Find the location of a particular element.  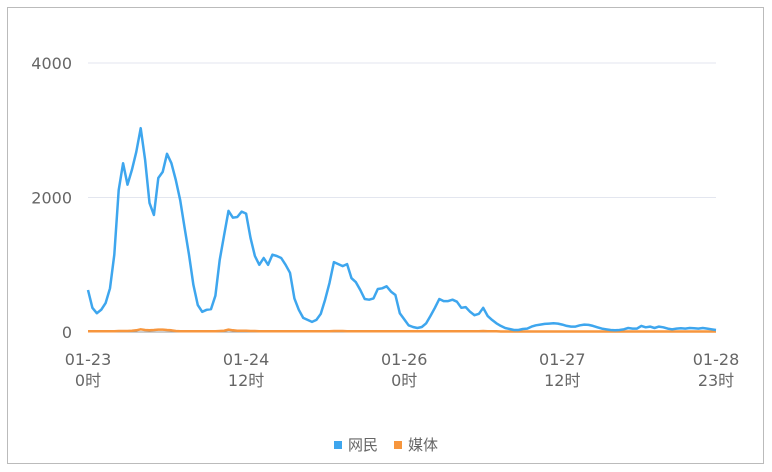

legend-label: 网民 is located at coordinates (362, 445).